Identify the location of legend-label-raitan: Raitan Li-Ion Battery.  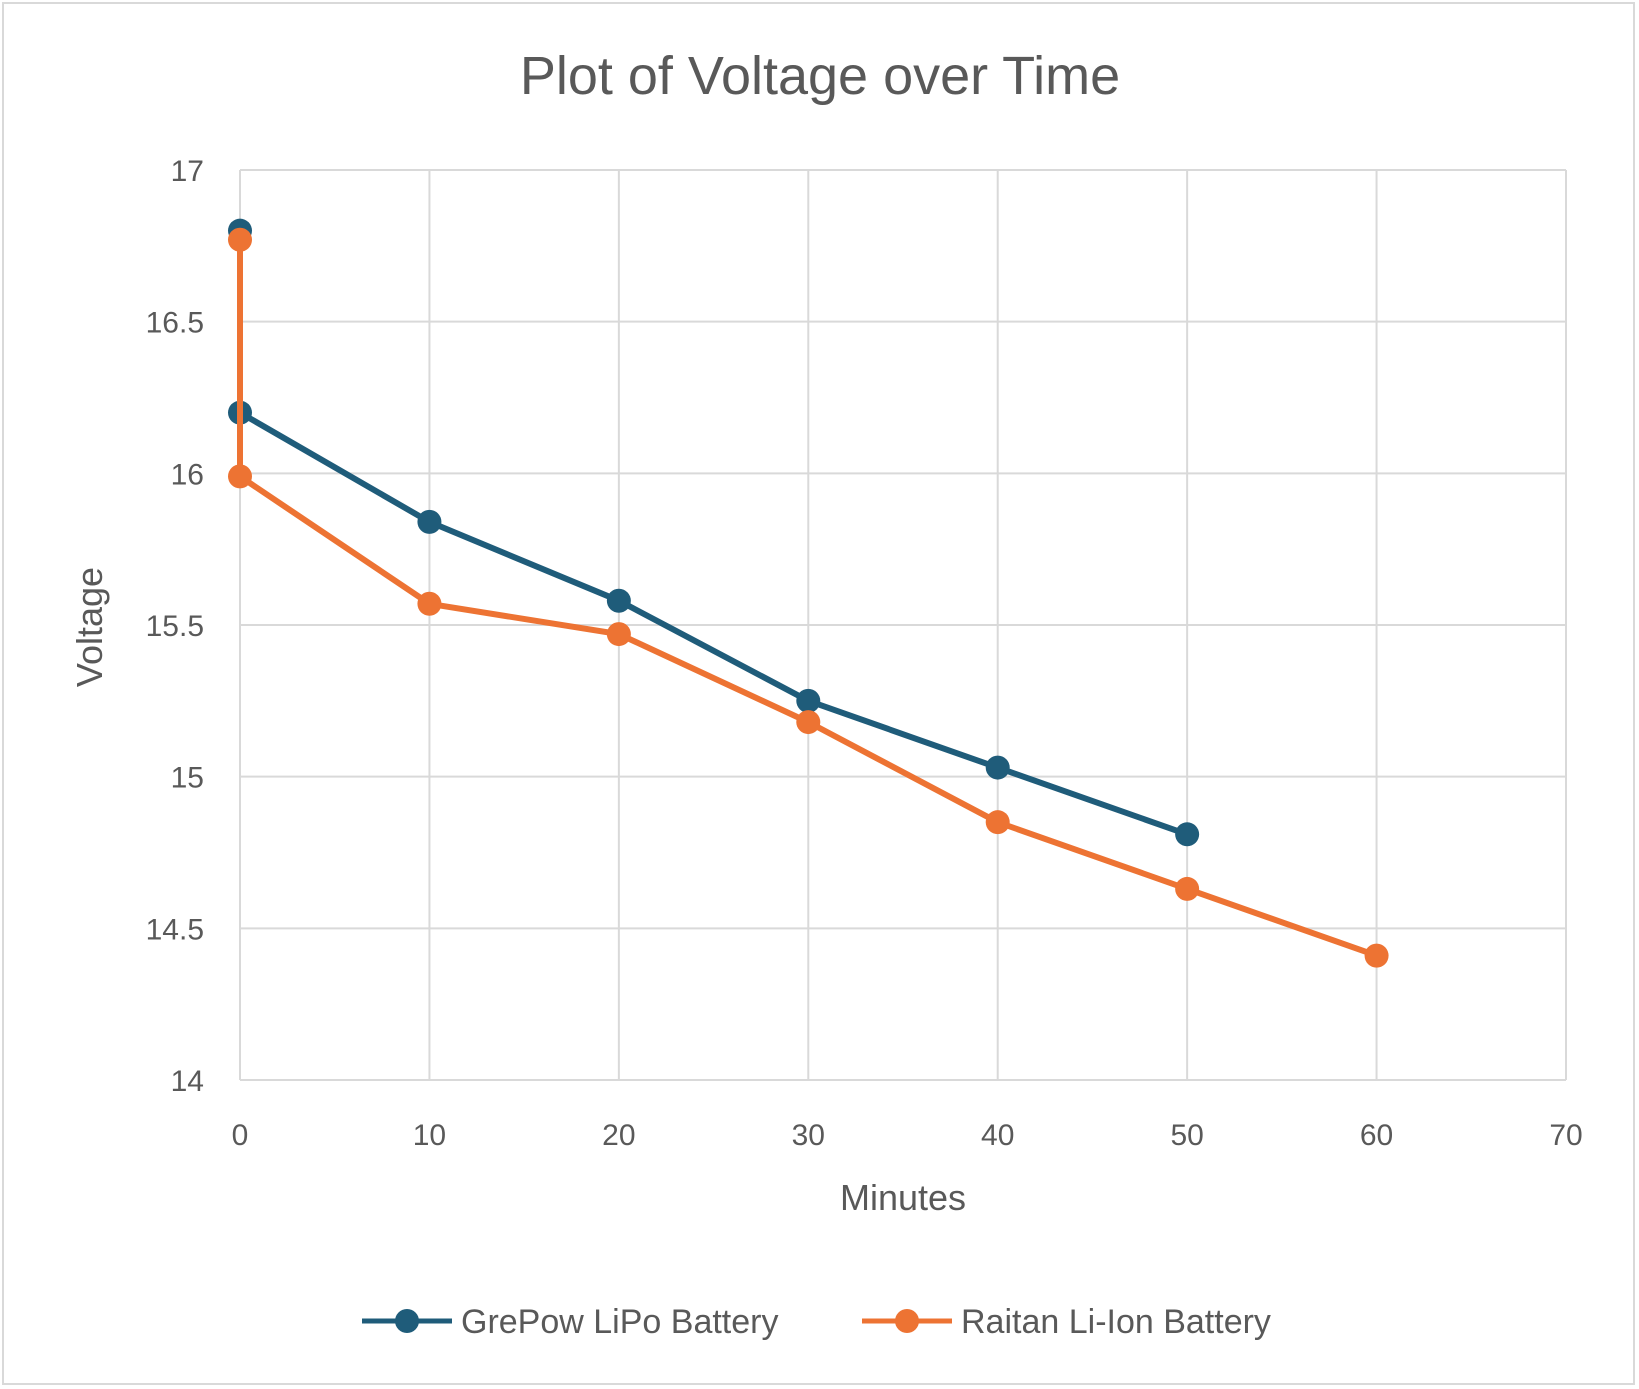
(1116, 1322).